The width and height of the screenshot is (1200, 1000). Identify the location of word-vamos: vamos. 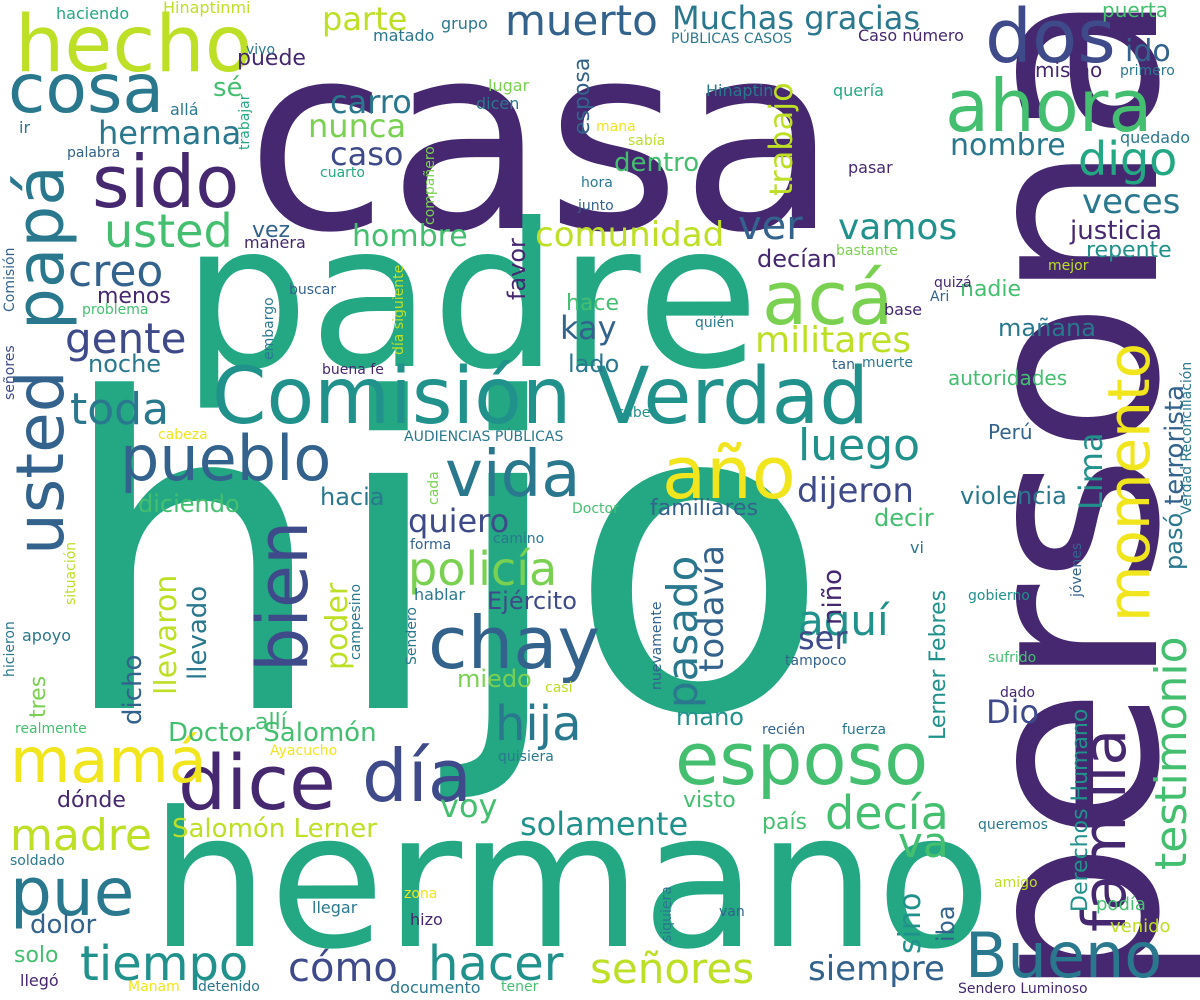
(898, 227).